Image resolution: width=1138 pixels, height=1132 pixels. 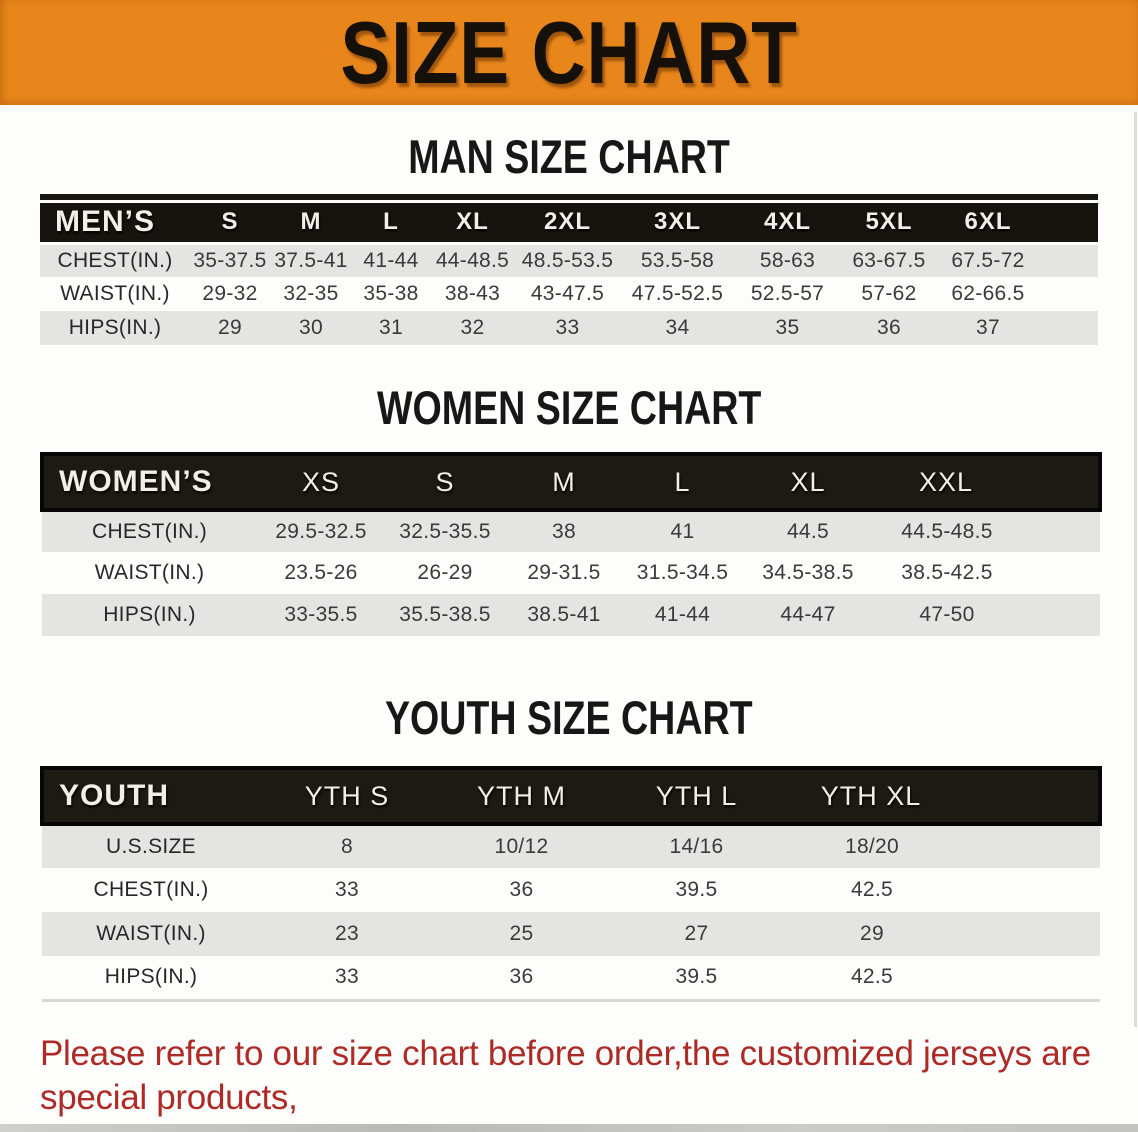 What do you see at coordinates (947, 572) in the screenshot?
I see `size-cell: 38.5-42.5` at bounding box center [947, 572].